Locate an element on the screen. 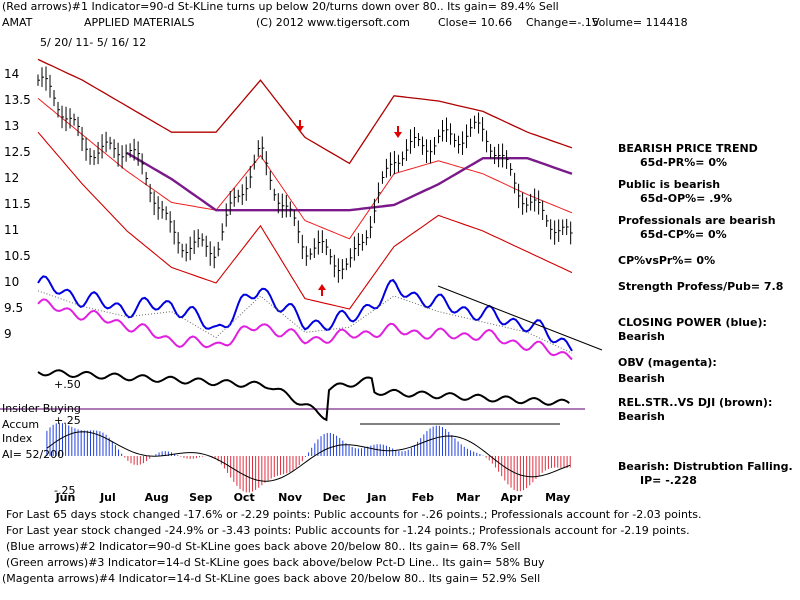 The width and height of the screenshot is (800, 600). x-tick-label: Jun is located at coordinates (65, 497).